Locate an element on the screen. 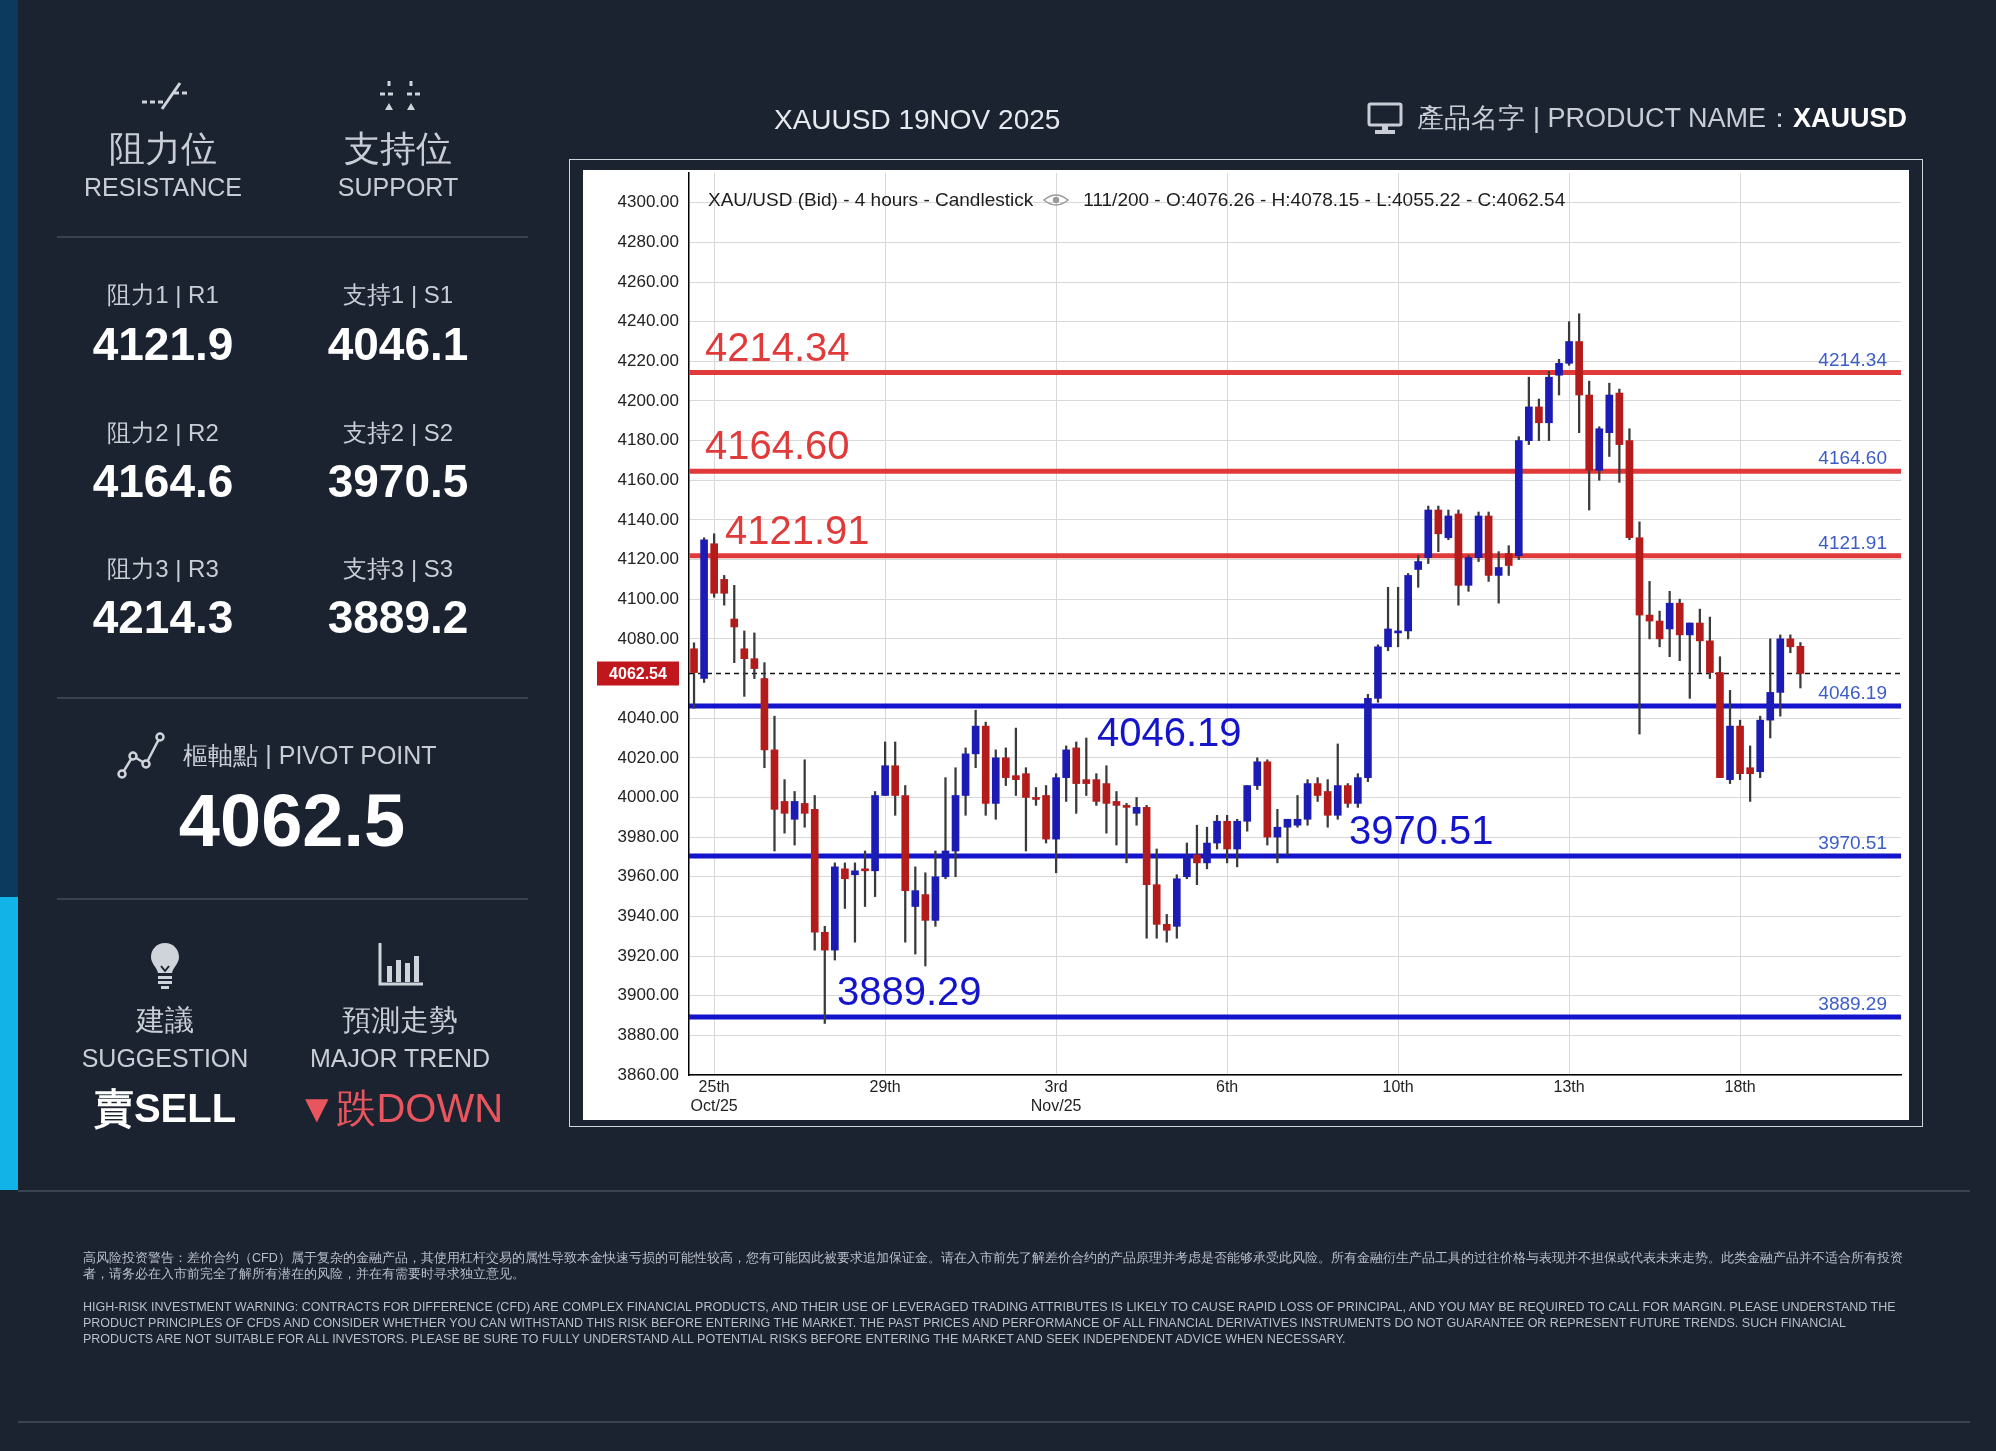  text: XAU/USD (Bid) - 4 hours - Candlestick is located at coordinates (871, 200).